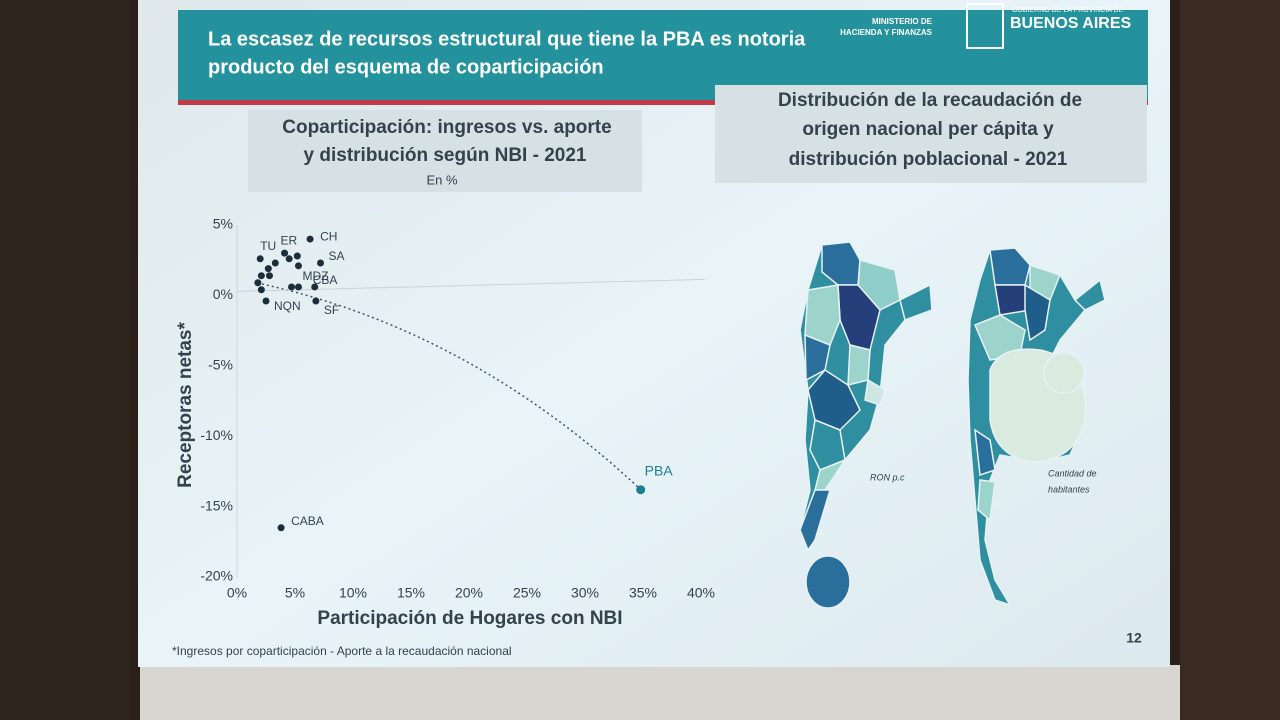 This screenshot has width=1280, height=720. What do you see at coordinates (337, 256) in the screenshot?
I see `point-label: SA` at bounding box center [337, 256].